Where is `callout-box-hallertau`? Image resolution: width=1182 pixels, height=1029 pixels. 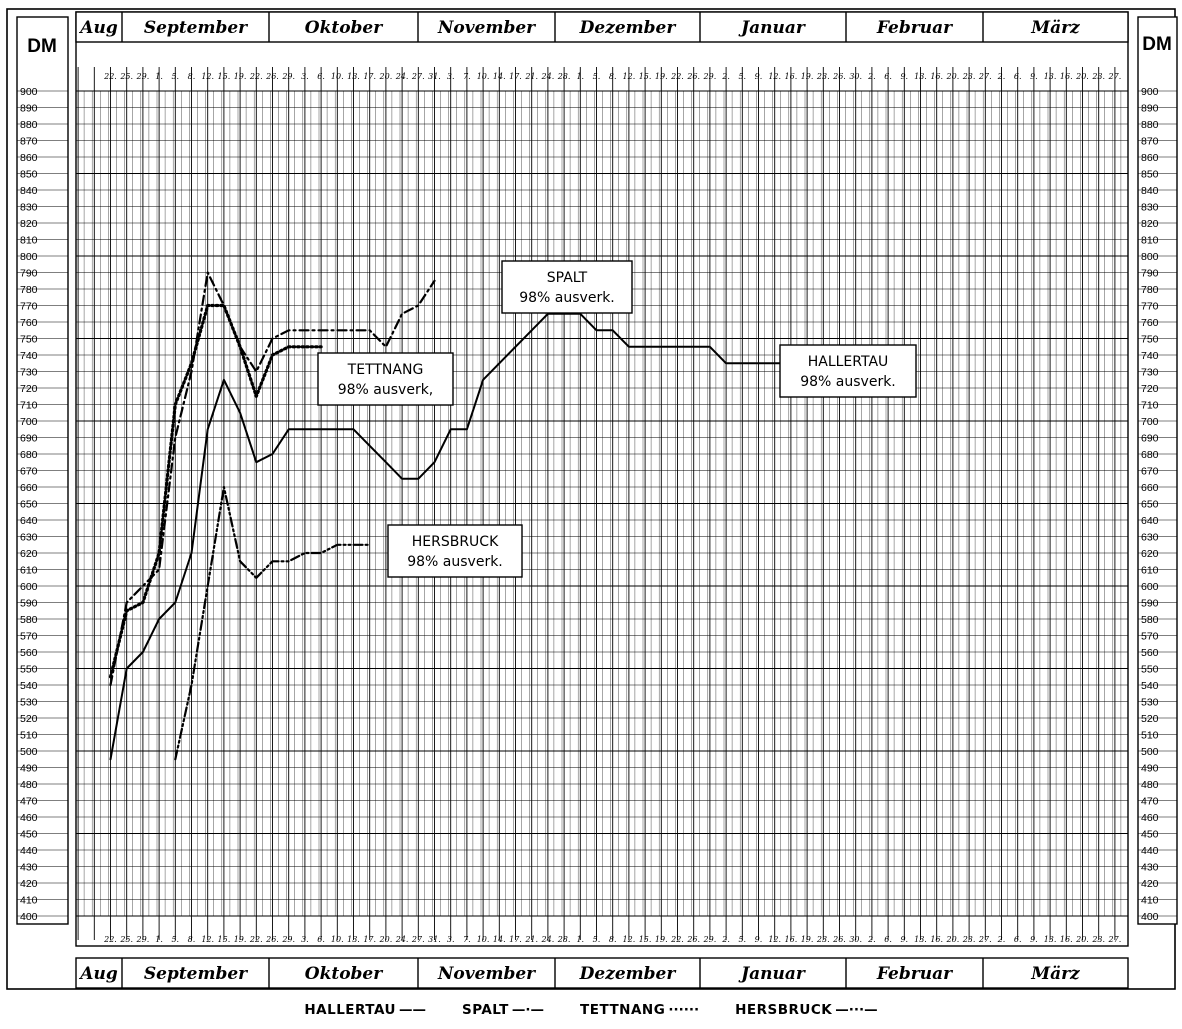
callout-box-hallertau is located at coordinates (848, 371).